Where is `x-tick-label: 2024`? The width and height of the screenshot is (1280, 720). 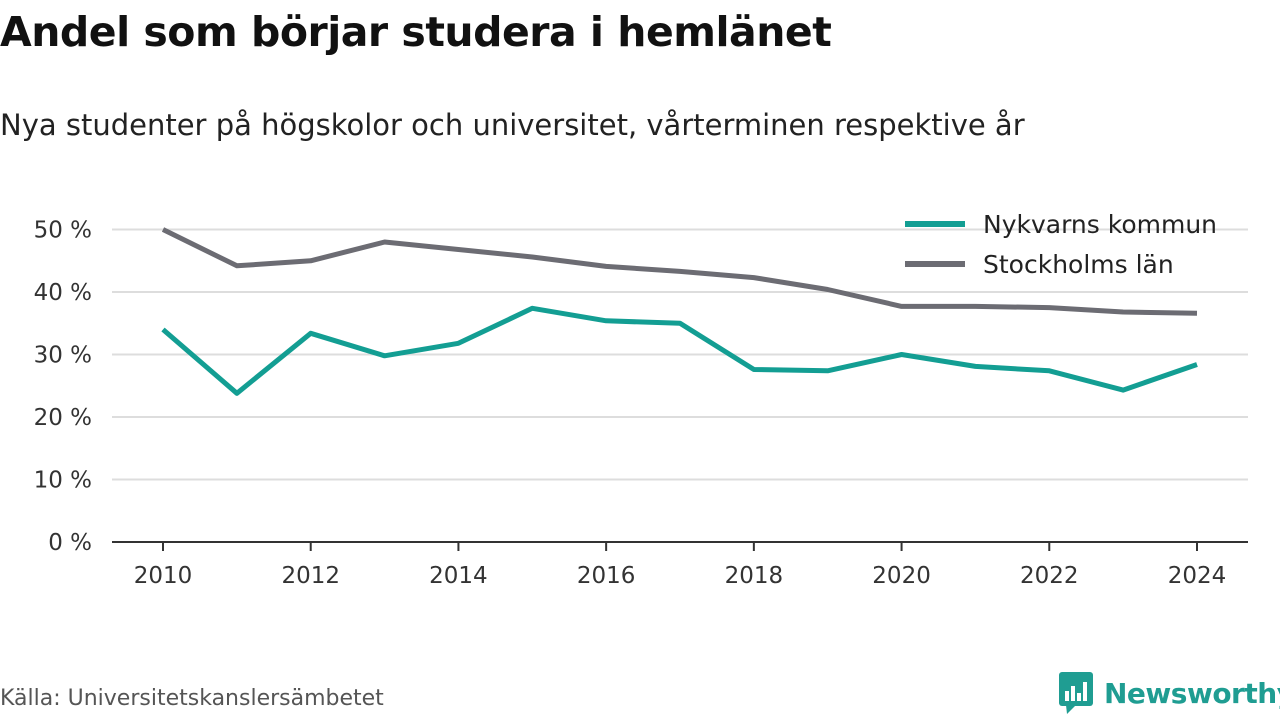
x-tick-label: 2024 is located at coordinates (1197, 576).